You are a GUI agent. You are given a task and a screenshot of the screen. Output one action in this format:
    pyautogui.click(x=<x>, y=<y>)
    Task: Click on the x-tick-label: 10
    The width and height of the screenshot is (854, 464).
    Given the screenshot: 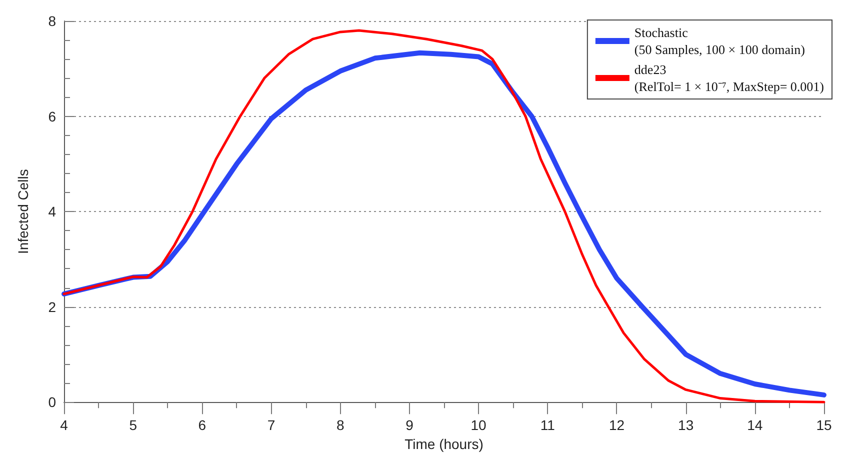 What is the action you would take?
    pyautogui.click(x=478, y=425)
    